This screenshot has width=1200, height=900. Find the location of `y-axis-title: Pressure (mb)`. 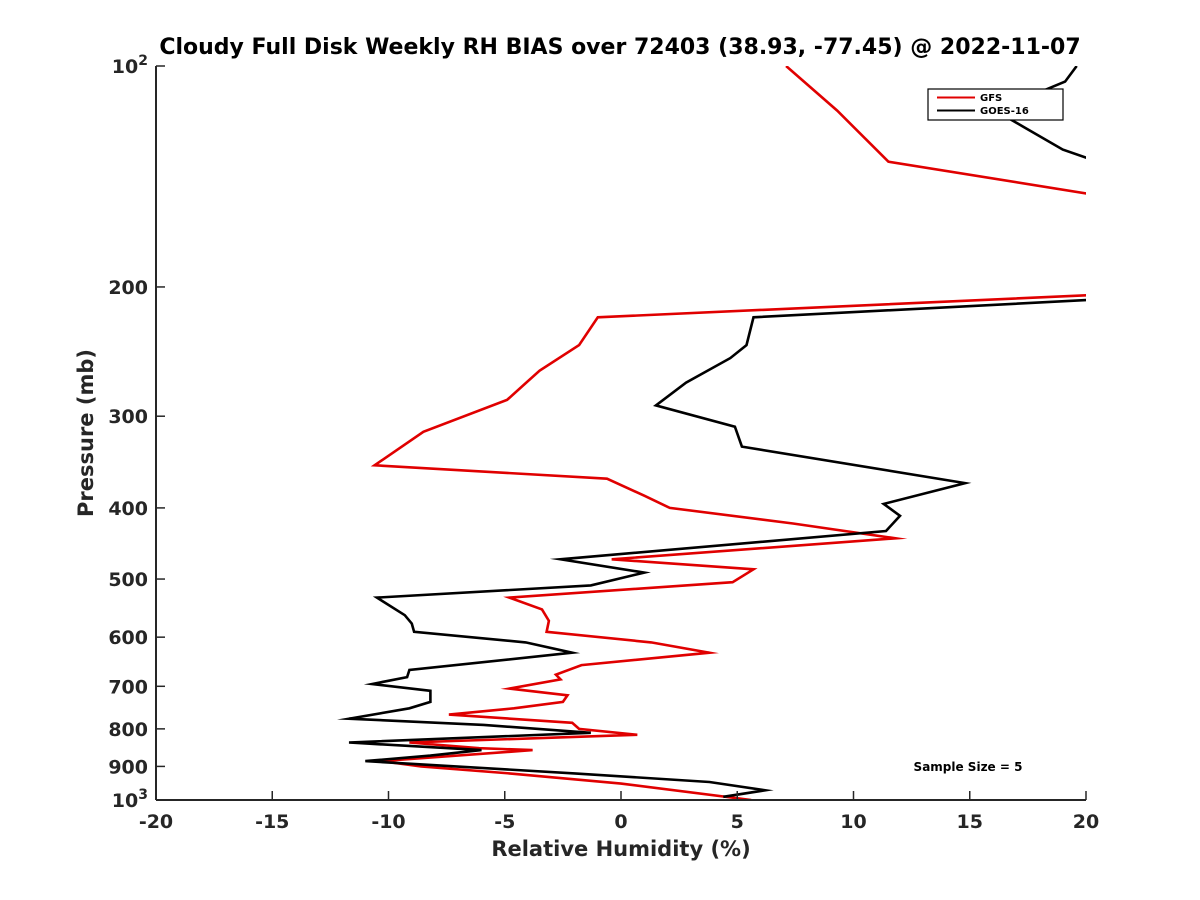

y-axis-title: Pressure (mb) is located at coordinates (86, 433).